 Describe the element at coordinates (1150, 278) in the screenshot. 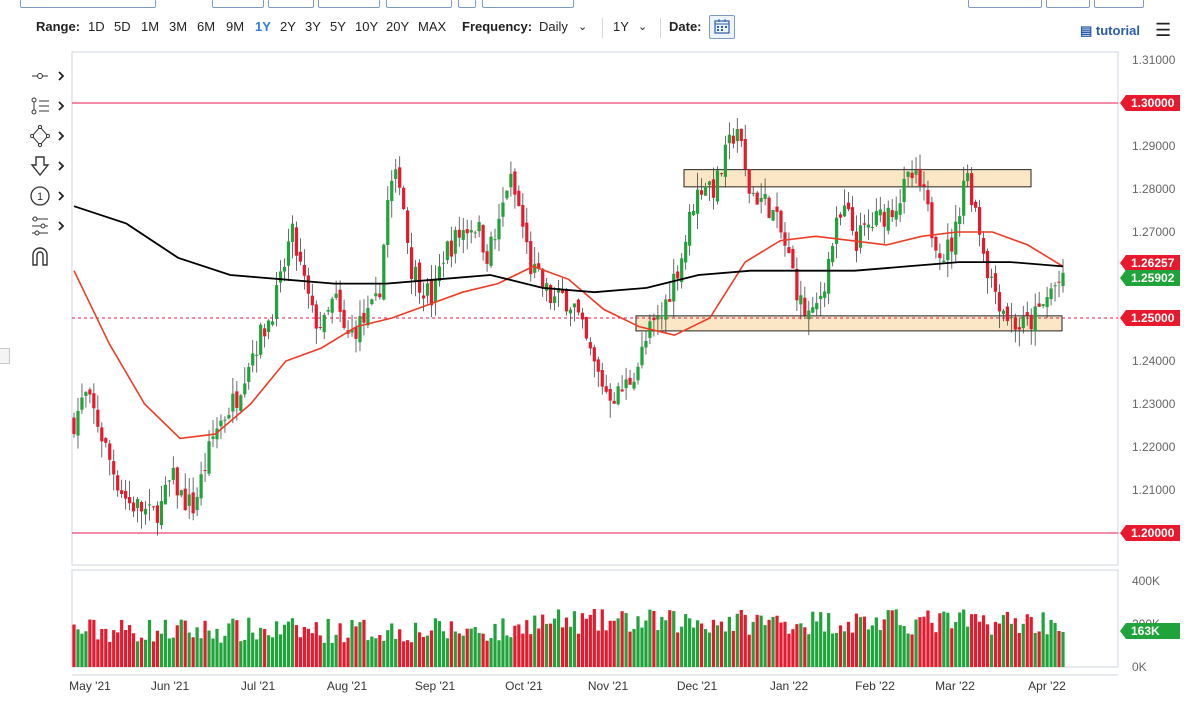

I see `price-marker-bg` at that location.